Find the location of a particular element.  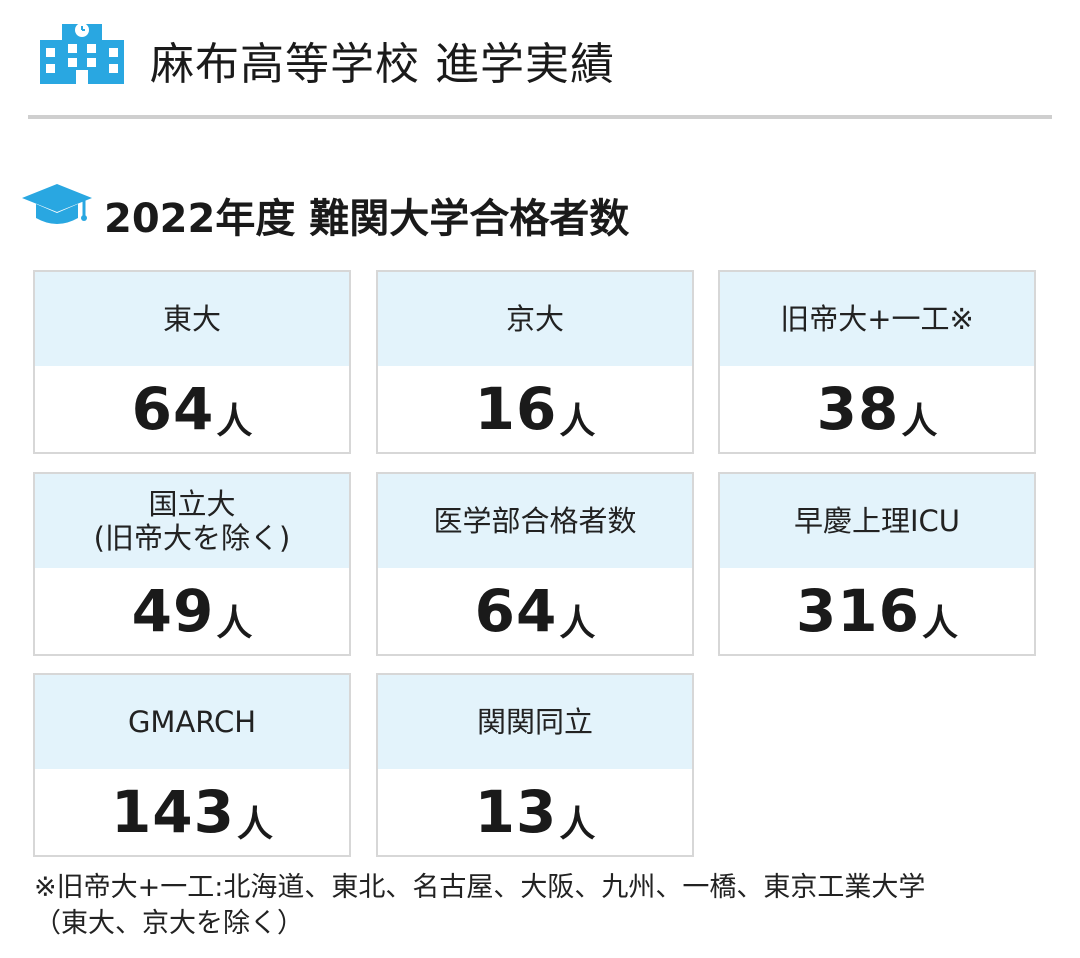

card-count: 16 is located at coordinates (516, 409).